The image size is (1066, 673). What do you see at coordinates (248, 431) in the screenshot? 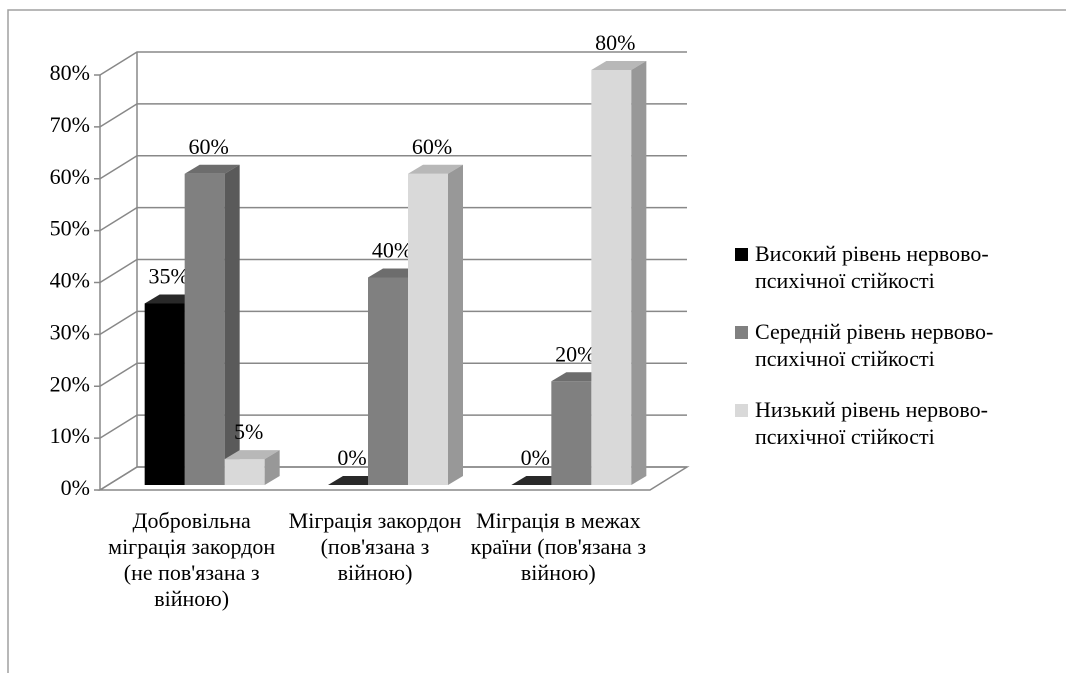
I see `data-label: 5%` at bounding box center [248, 431].